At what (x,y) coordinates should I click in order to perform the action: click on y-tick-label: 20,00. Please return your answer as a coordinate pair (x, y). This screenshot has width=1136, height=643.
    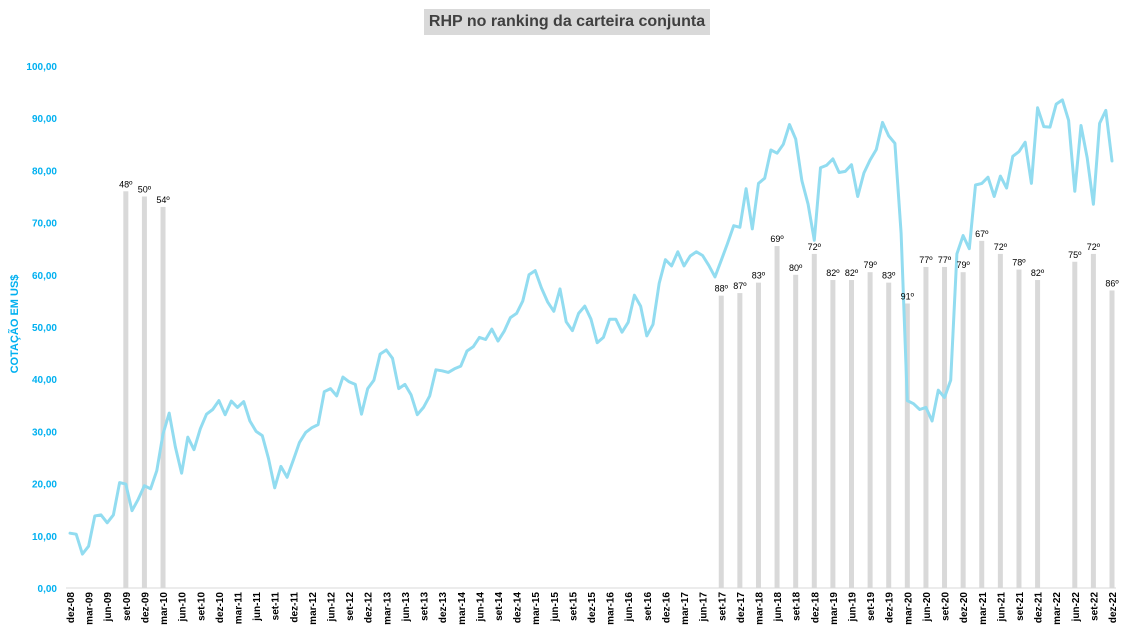
    Looking at the image, I should click on (44, 485).